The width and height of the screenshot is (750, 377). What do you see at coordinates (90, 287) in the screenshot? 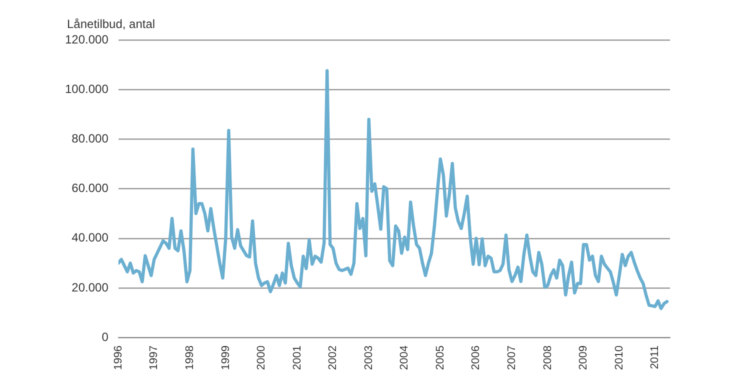
I see `y-tick-label: 20.000` at bounding box center [90, 287].